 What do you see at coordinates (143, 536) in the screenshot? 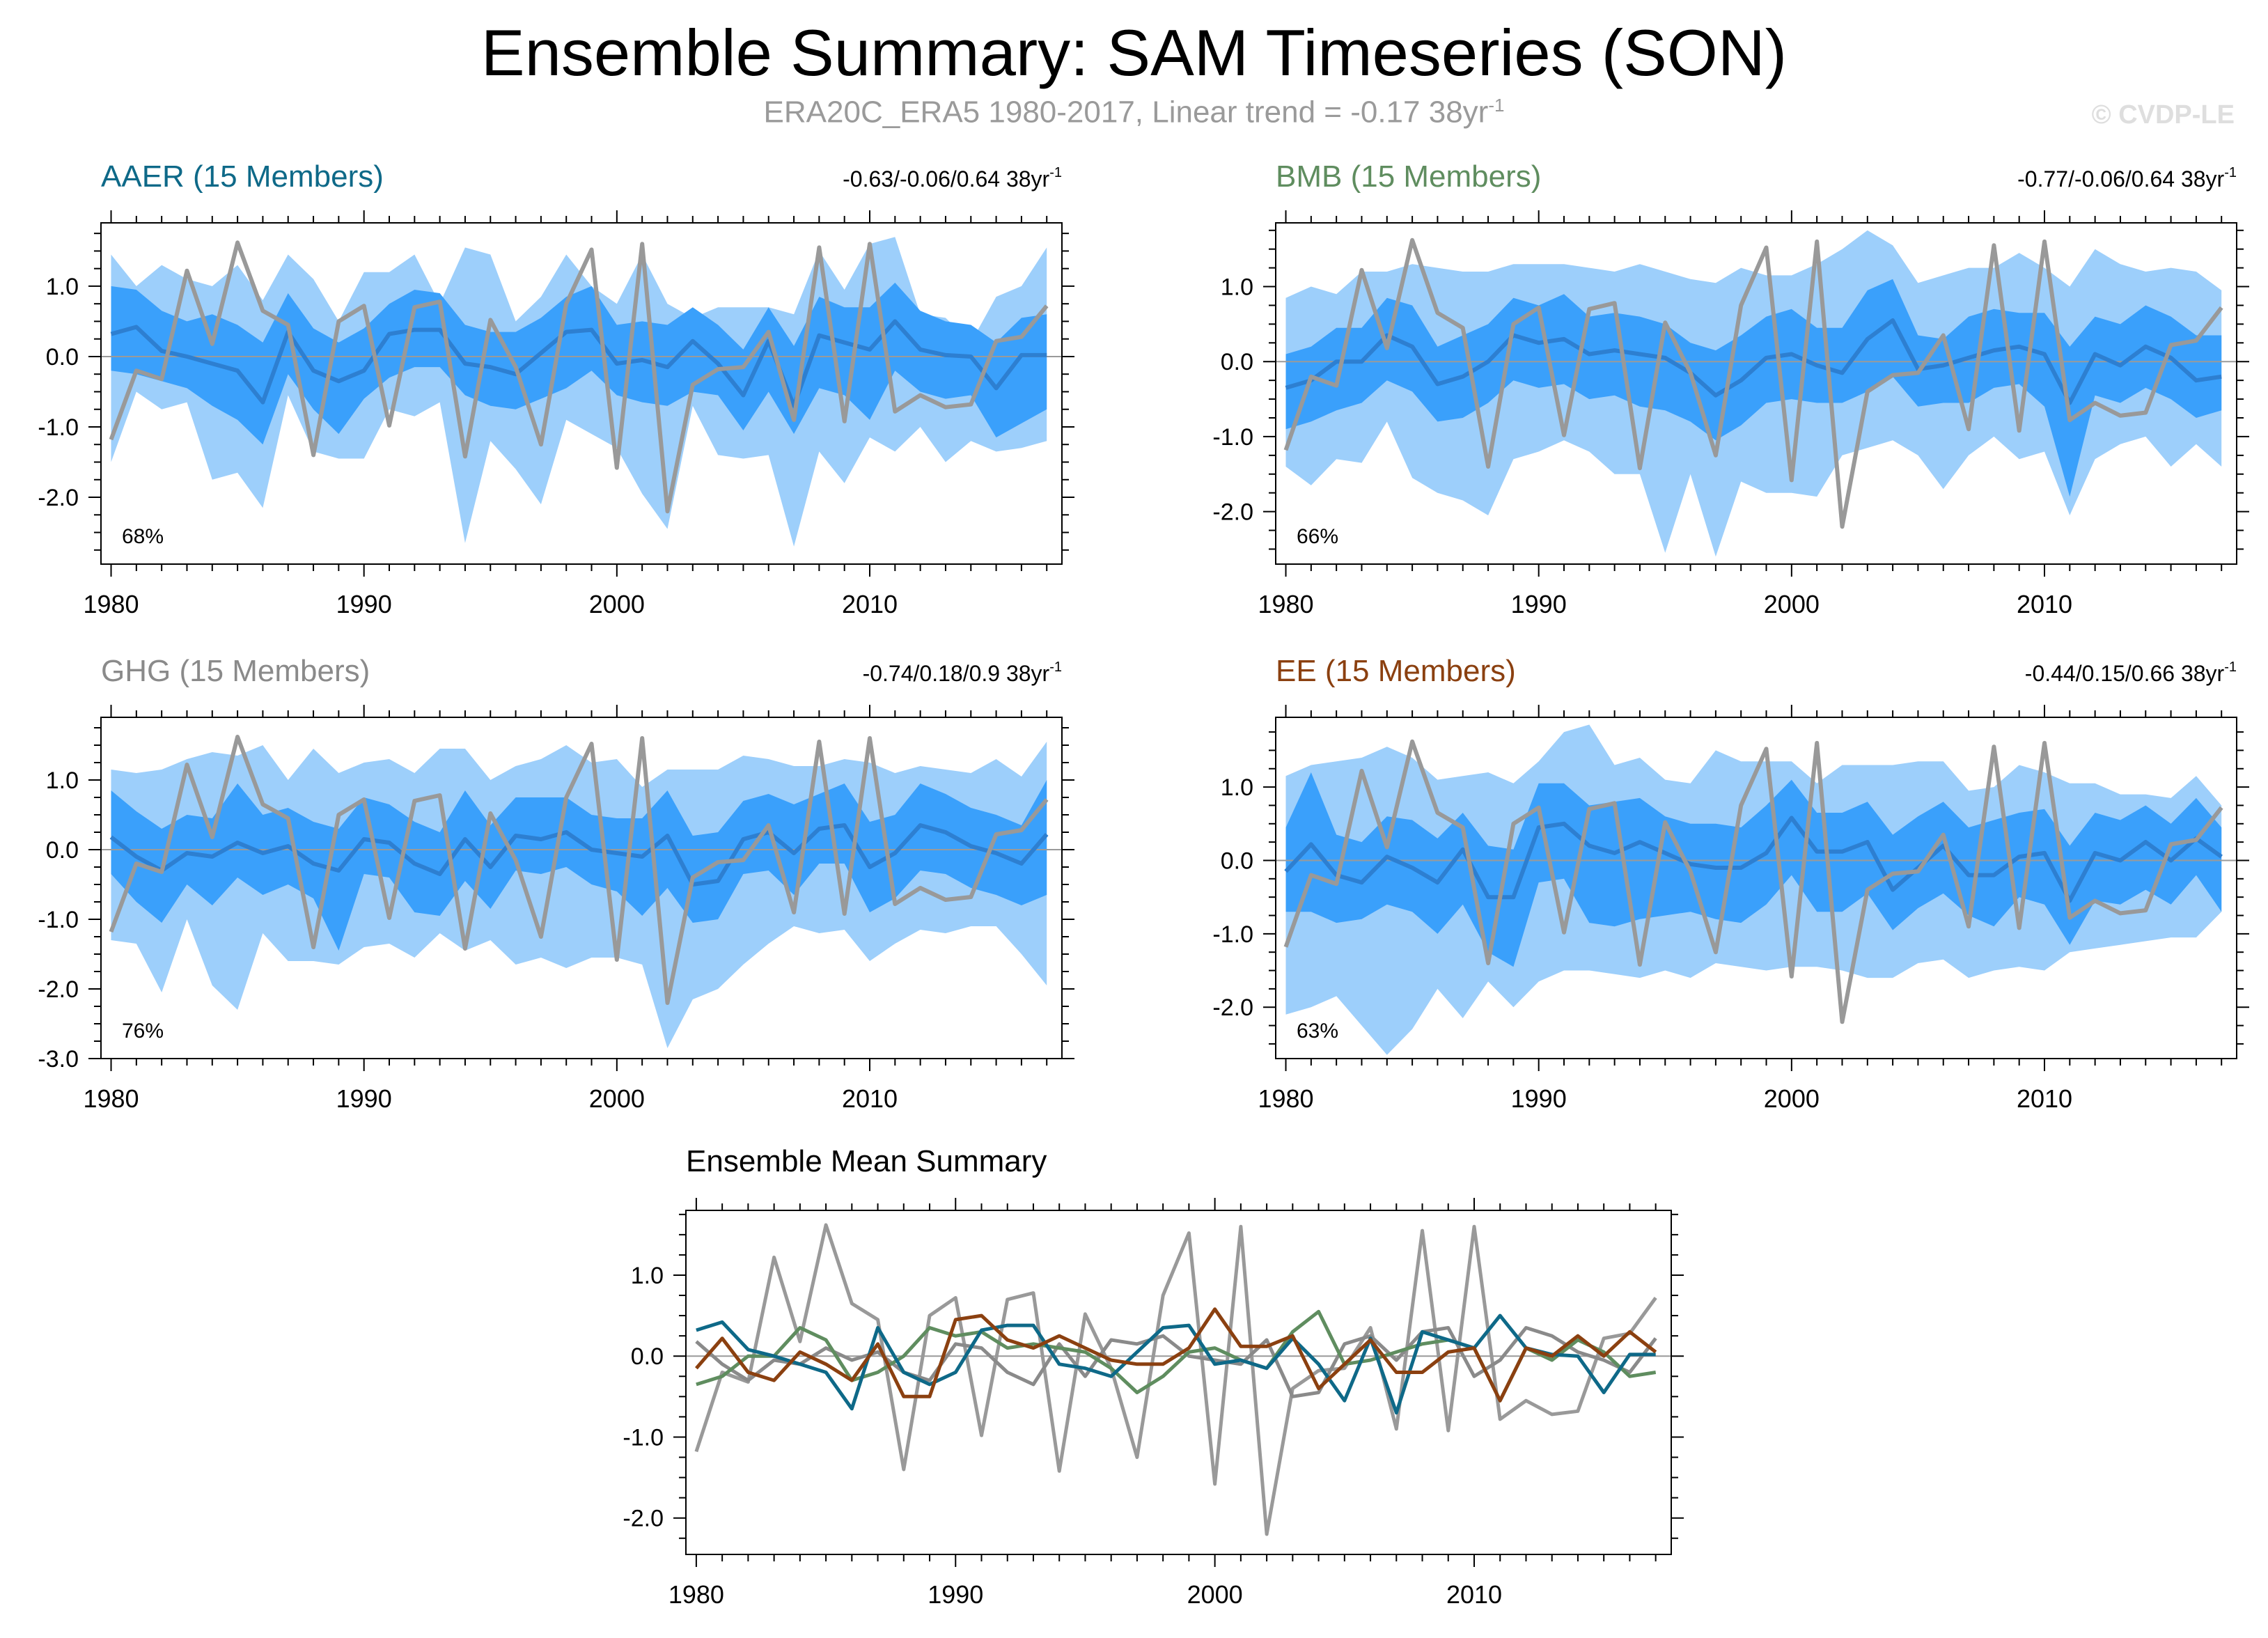
I see `percent-label: 68%` at bounding box center [143, 536].